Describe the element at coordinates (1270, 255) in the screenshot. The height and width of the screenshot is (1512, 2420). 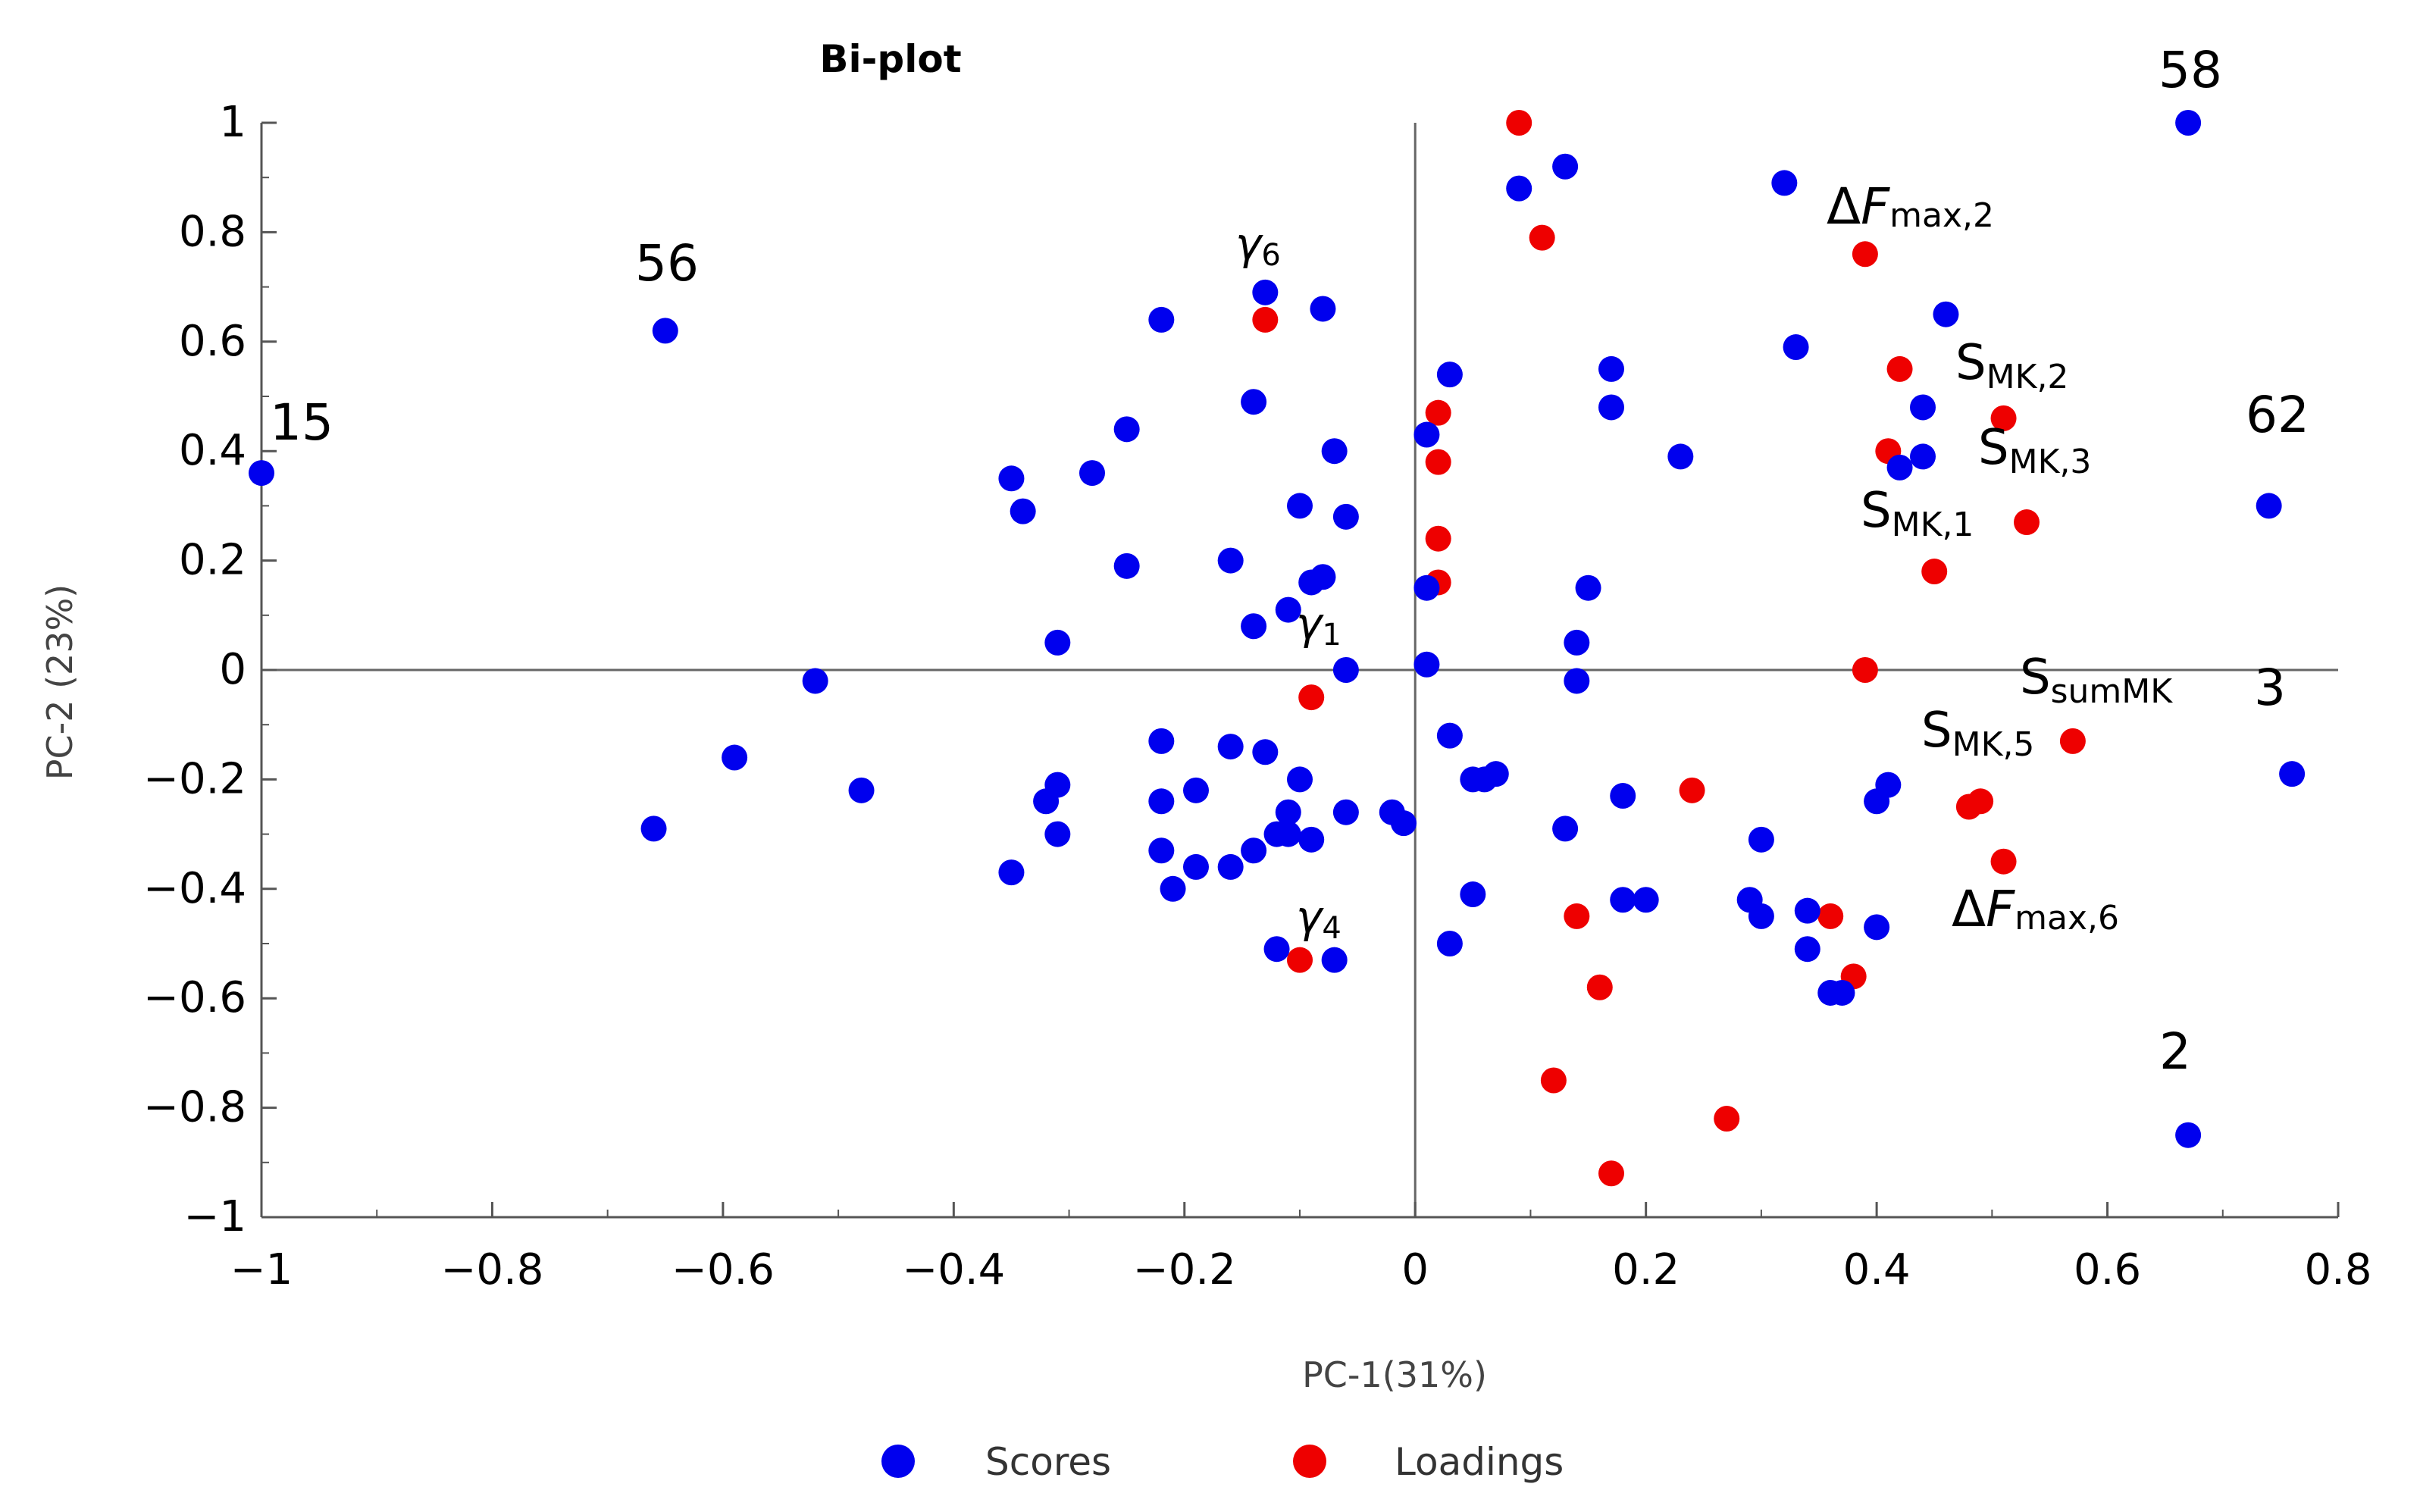
I see `loading-label-gamma6-sub: 6` at that location.